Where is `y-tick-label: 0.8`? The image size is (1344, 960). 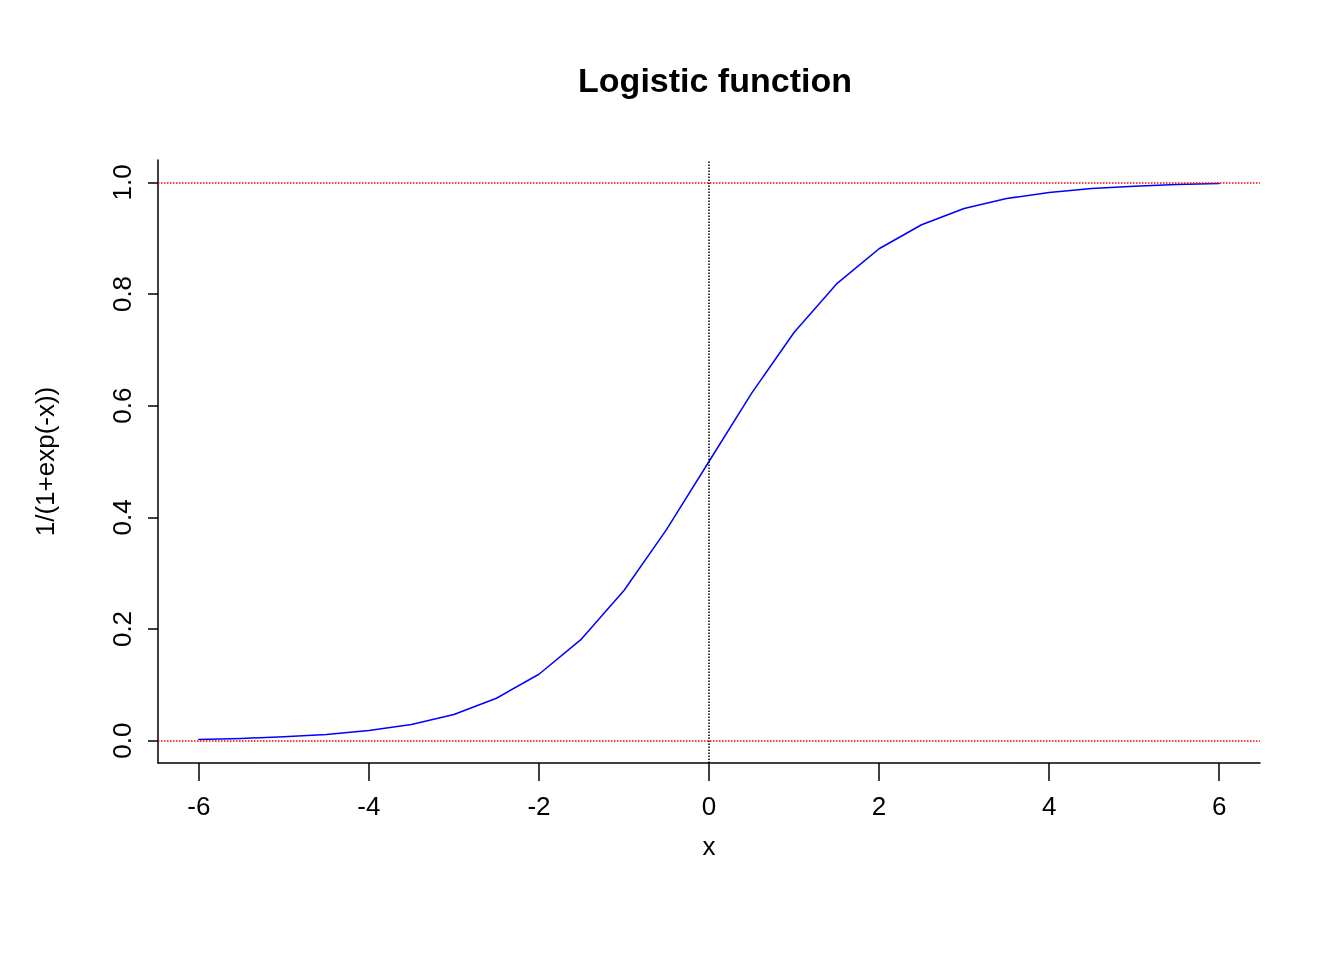
y-tick-label: 0.8 is located at coordinates (122, 294).